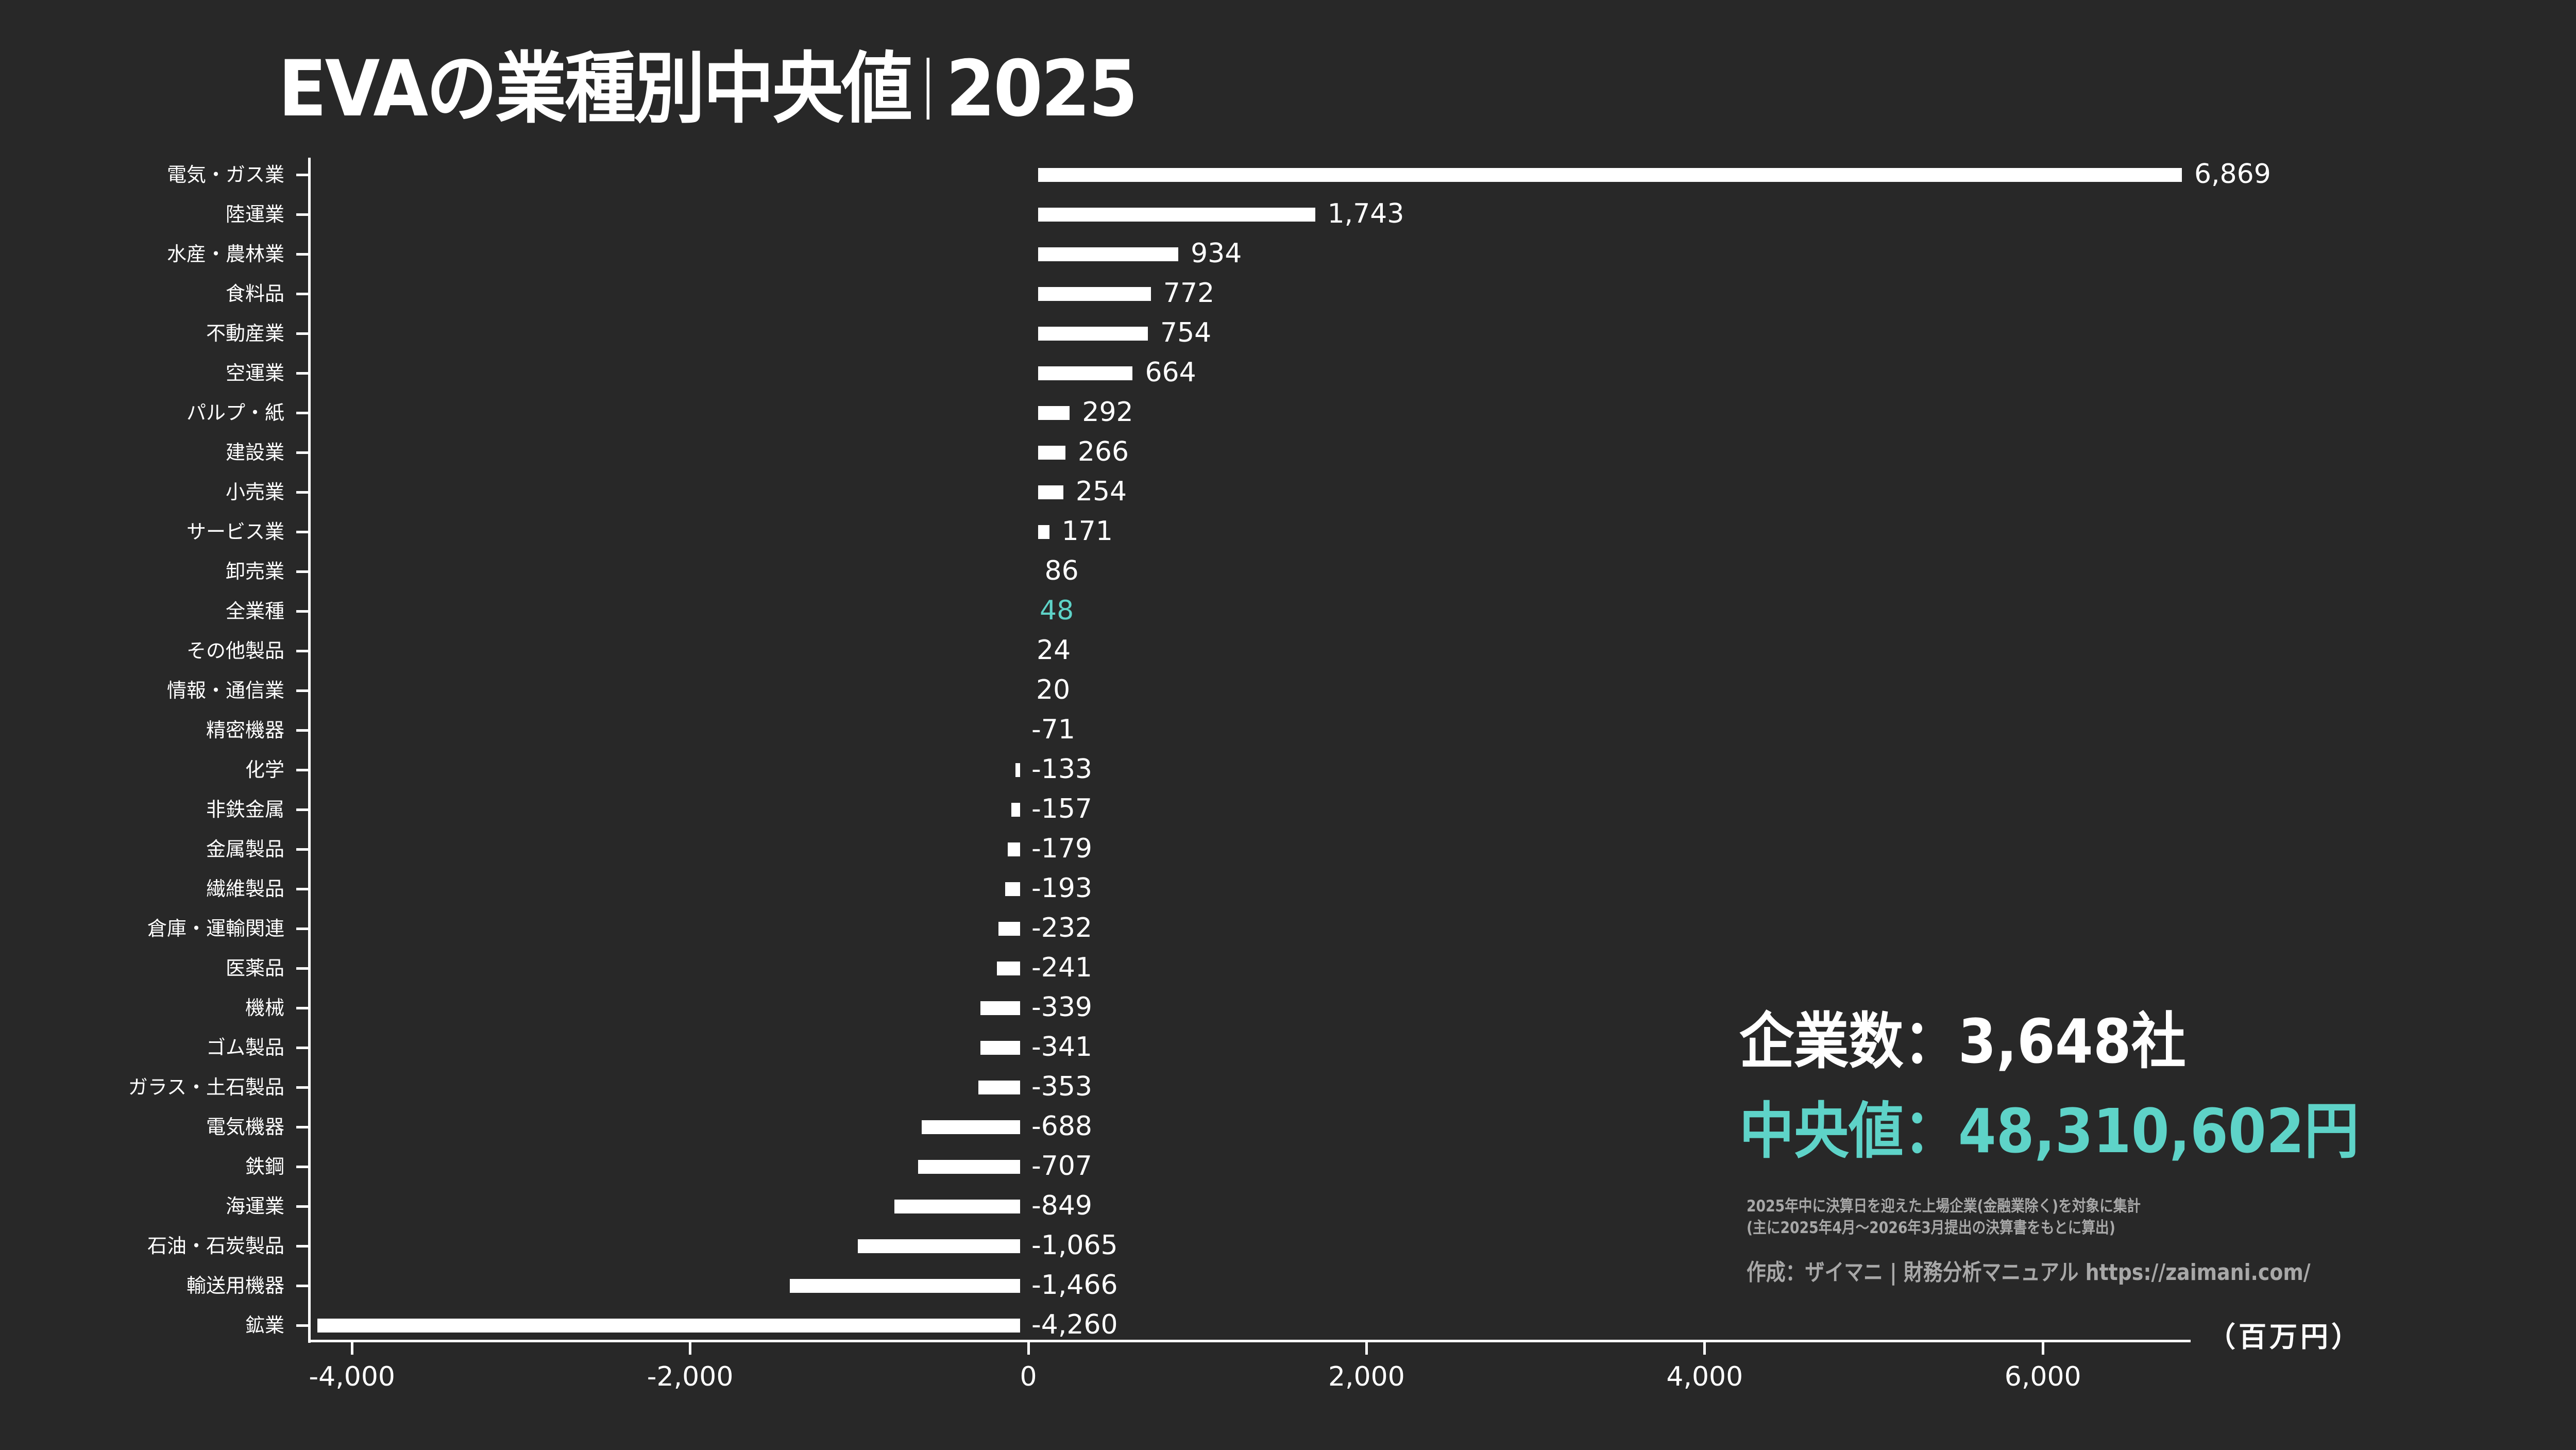 This screenshot has width=2576, height=1450. Describe the element at coordinates (1704, 1376) in the screenshot. I see `x-tick-label: 4,000` at that location.